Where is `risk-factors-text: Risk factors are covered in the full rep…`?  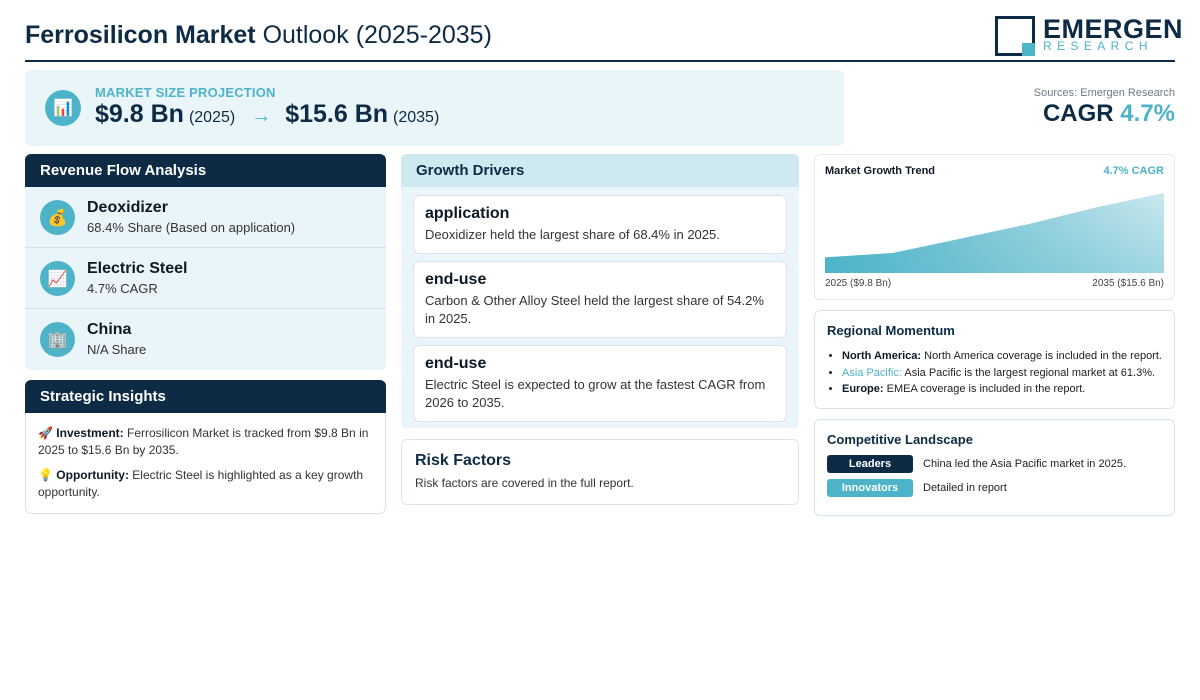 risk-factors-text: Risk factors are covered in the full rep… is located at coordinates (524, 483).